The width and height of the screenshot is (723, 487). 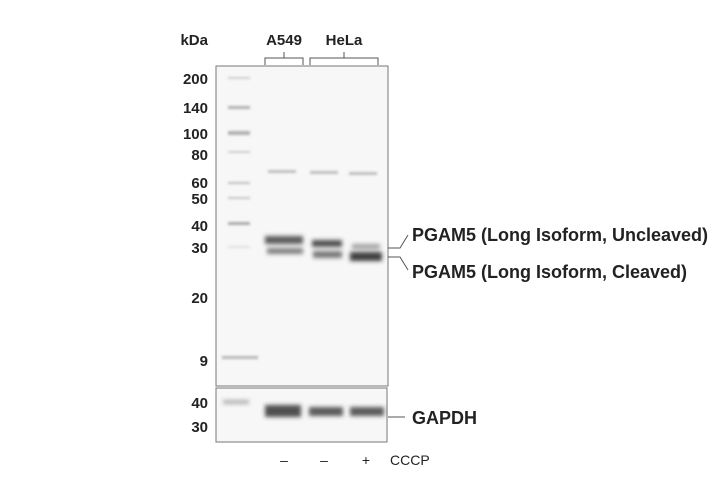 What do you see at coordinates (366, 256) in the screenshot?
I see `band-lane3-lower` at bounding box center [366, 256].